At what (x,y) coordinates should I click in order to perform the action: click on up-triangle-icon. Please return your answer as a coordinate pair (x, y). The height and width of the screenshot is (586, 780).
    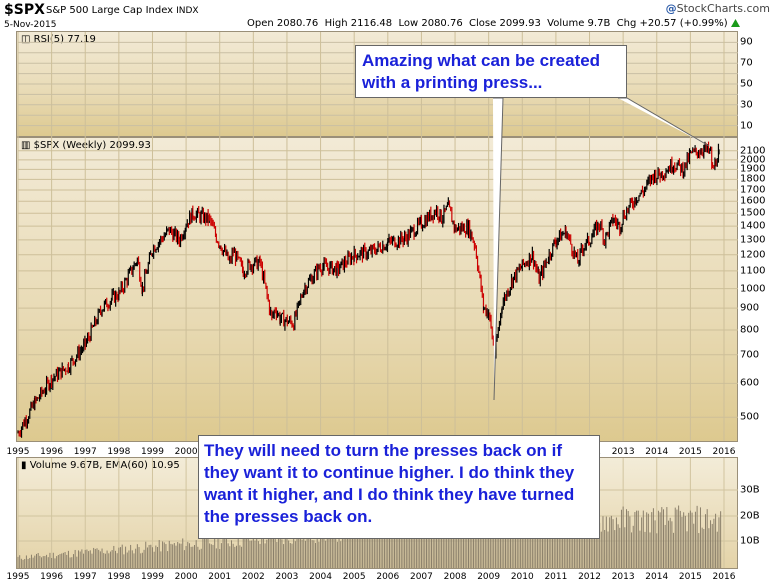
    Looking at the image, I should click on (735, 23).